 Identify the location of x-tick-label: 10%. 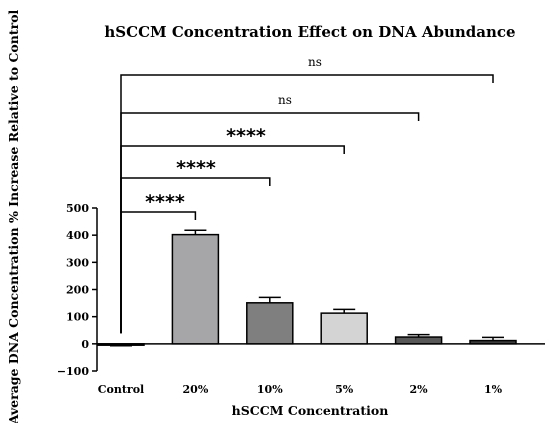
(270, 389).